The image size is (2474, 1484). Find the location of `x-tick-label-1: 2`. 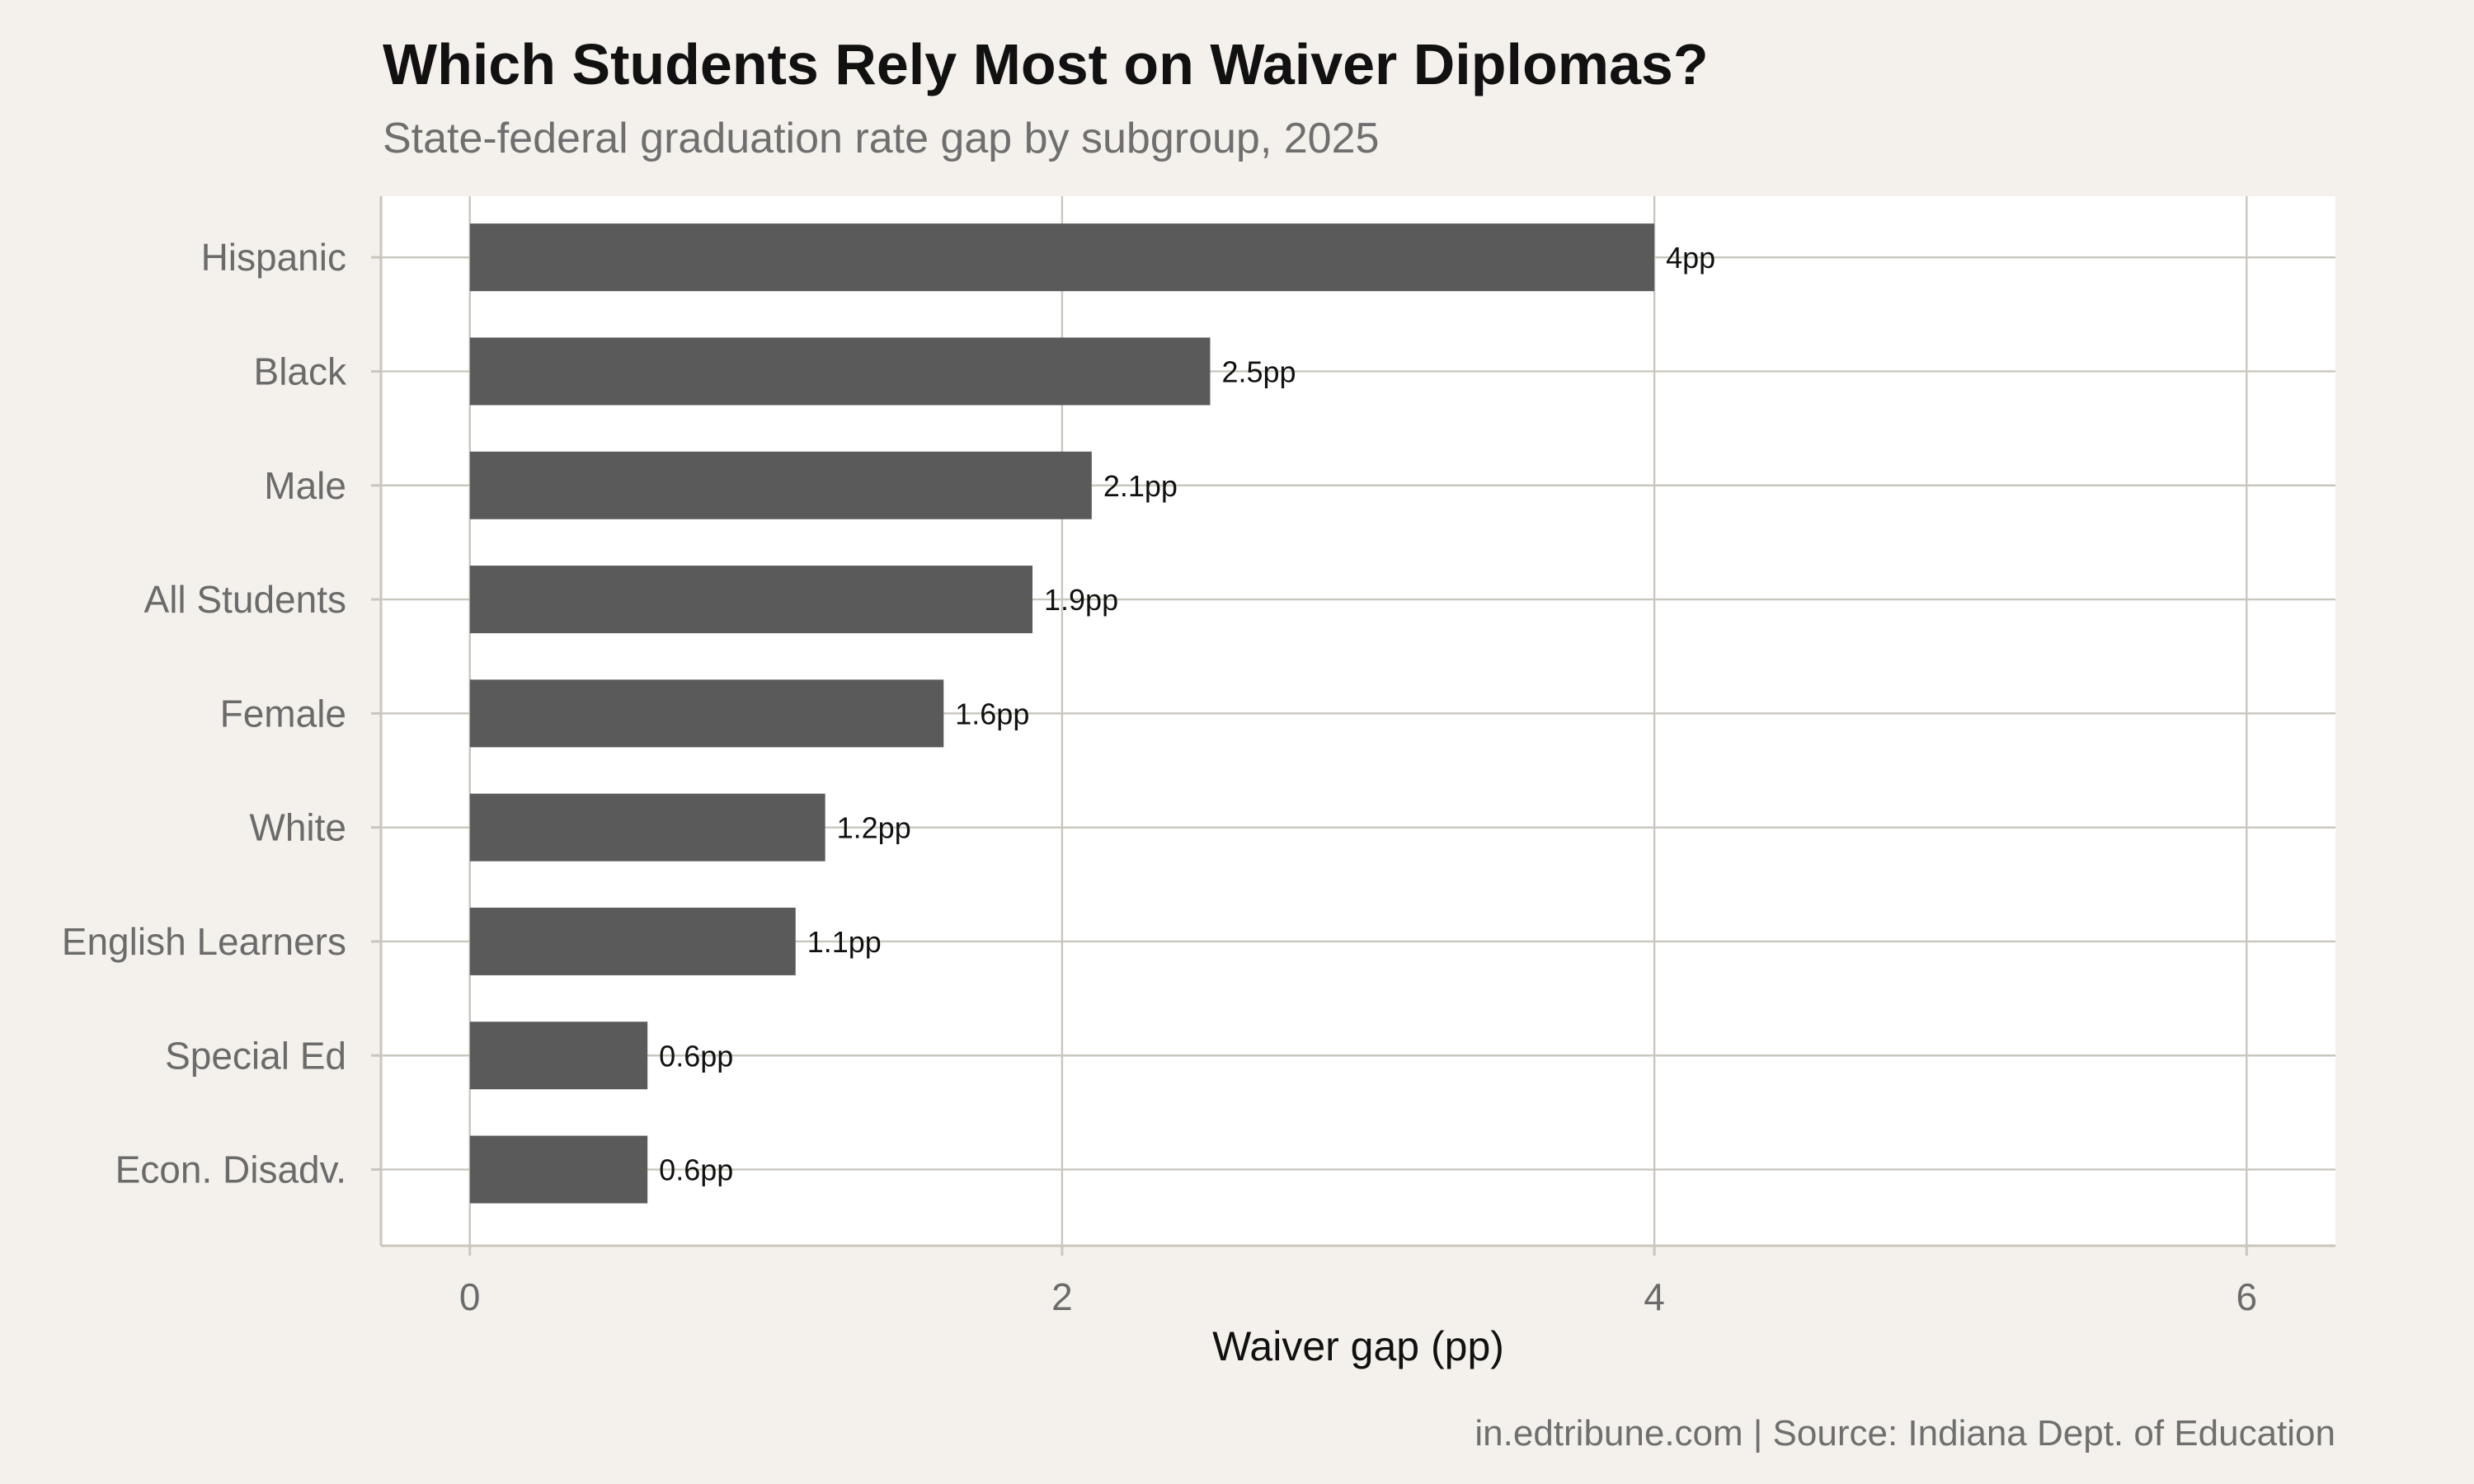

x-tick-label-1: 2 is located at coordinates (1062, 1296).